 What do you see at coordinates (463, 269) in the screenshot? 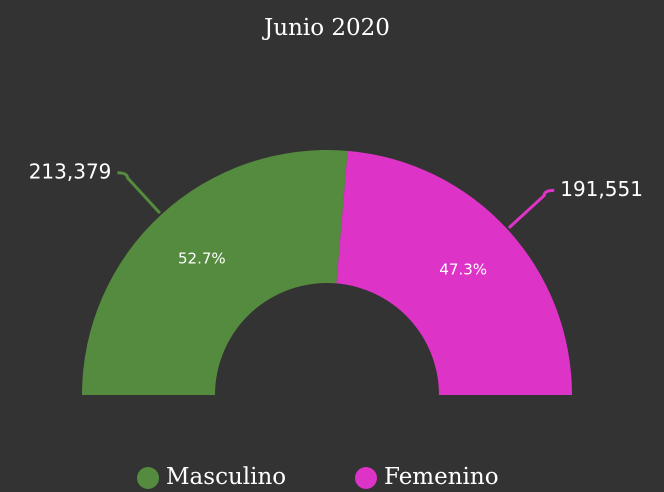
I see `percent-label: 47.3%` at bounding box center [463, 269].